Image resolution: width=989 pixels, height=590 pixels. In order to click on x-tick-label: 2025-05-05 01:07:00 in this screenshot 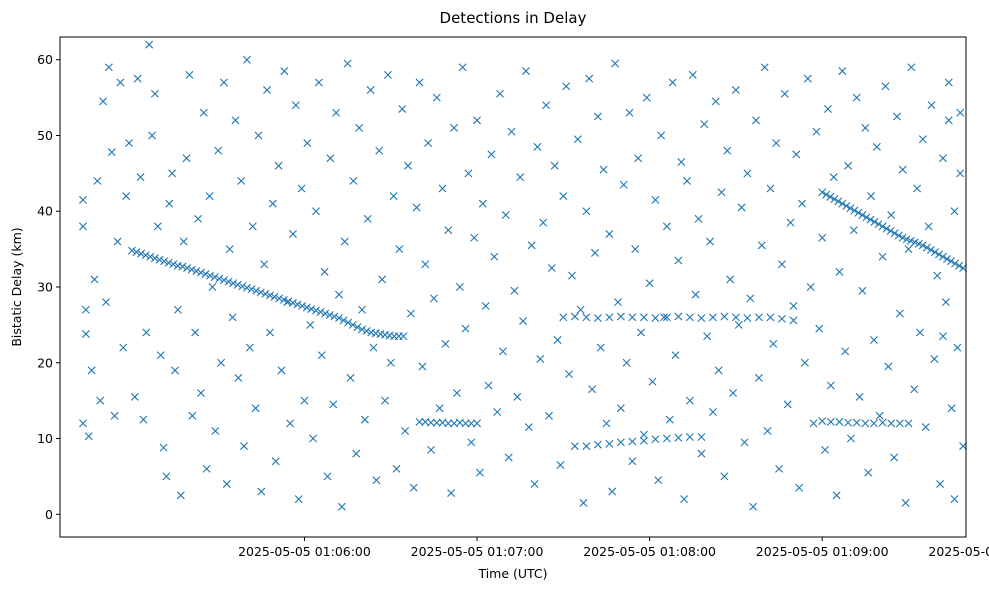, I will do `click(477, 551)`.